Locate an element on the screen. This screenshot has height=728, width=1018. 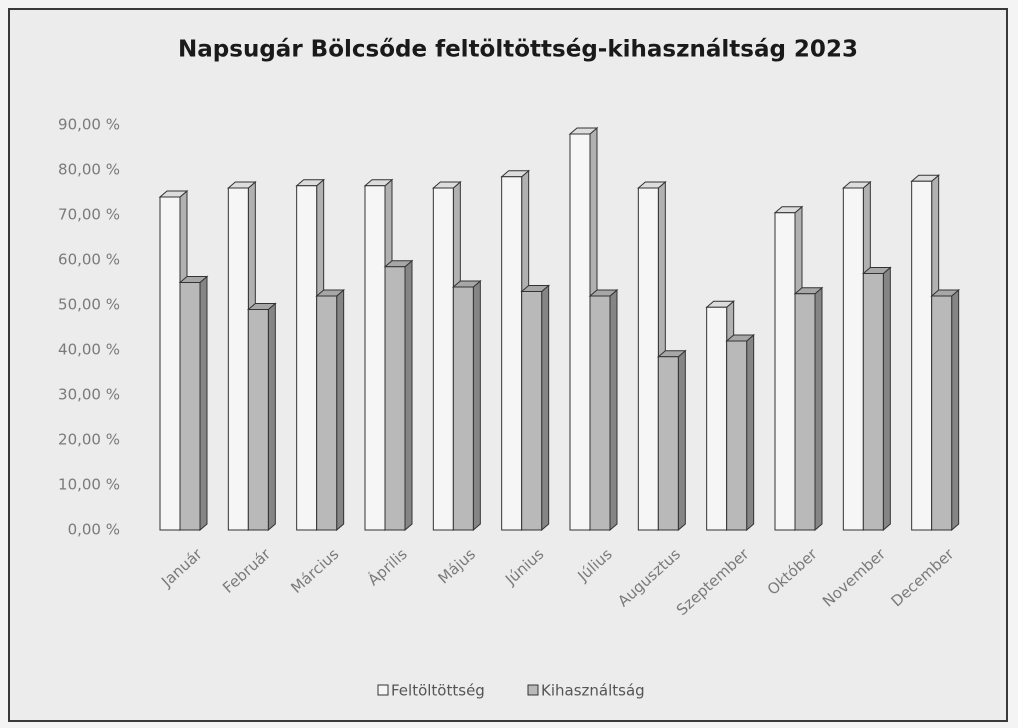
y-tick-label: 0,00 % is located at coordinates (94, 530).